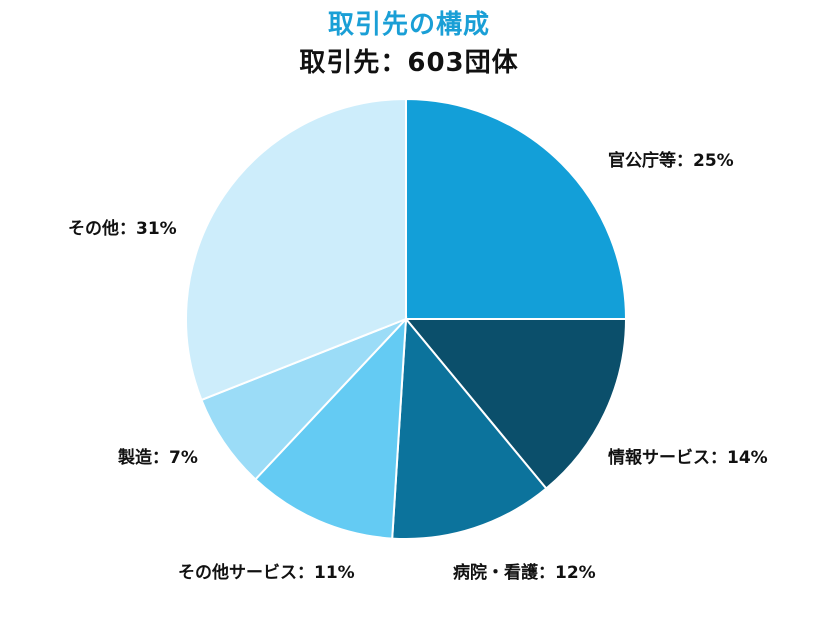  Describe the element at coordinates (688, 457) in the screenshot. I see `slice-label-info-service: 情報サービス：14%` at that location.